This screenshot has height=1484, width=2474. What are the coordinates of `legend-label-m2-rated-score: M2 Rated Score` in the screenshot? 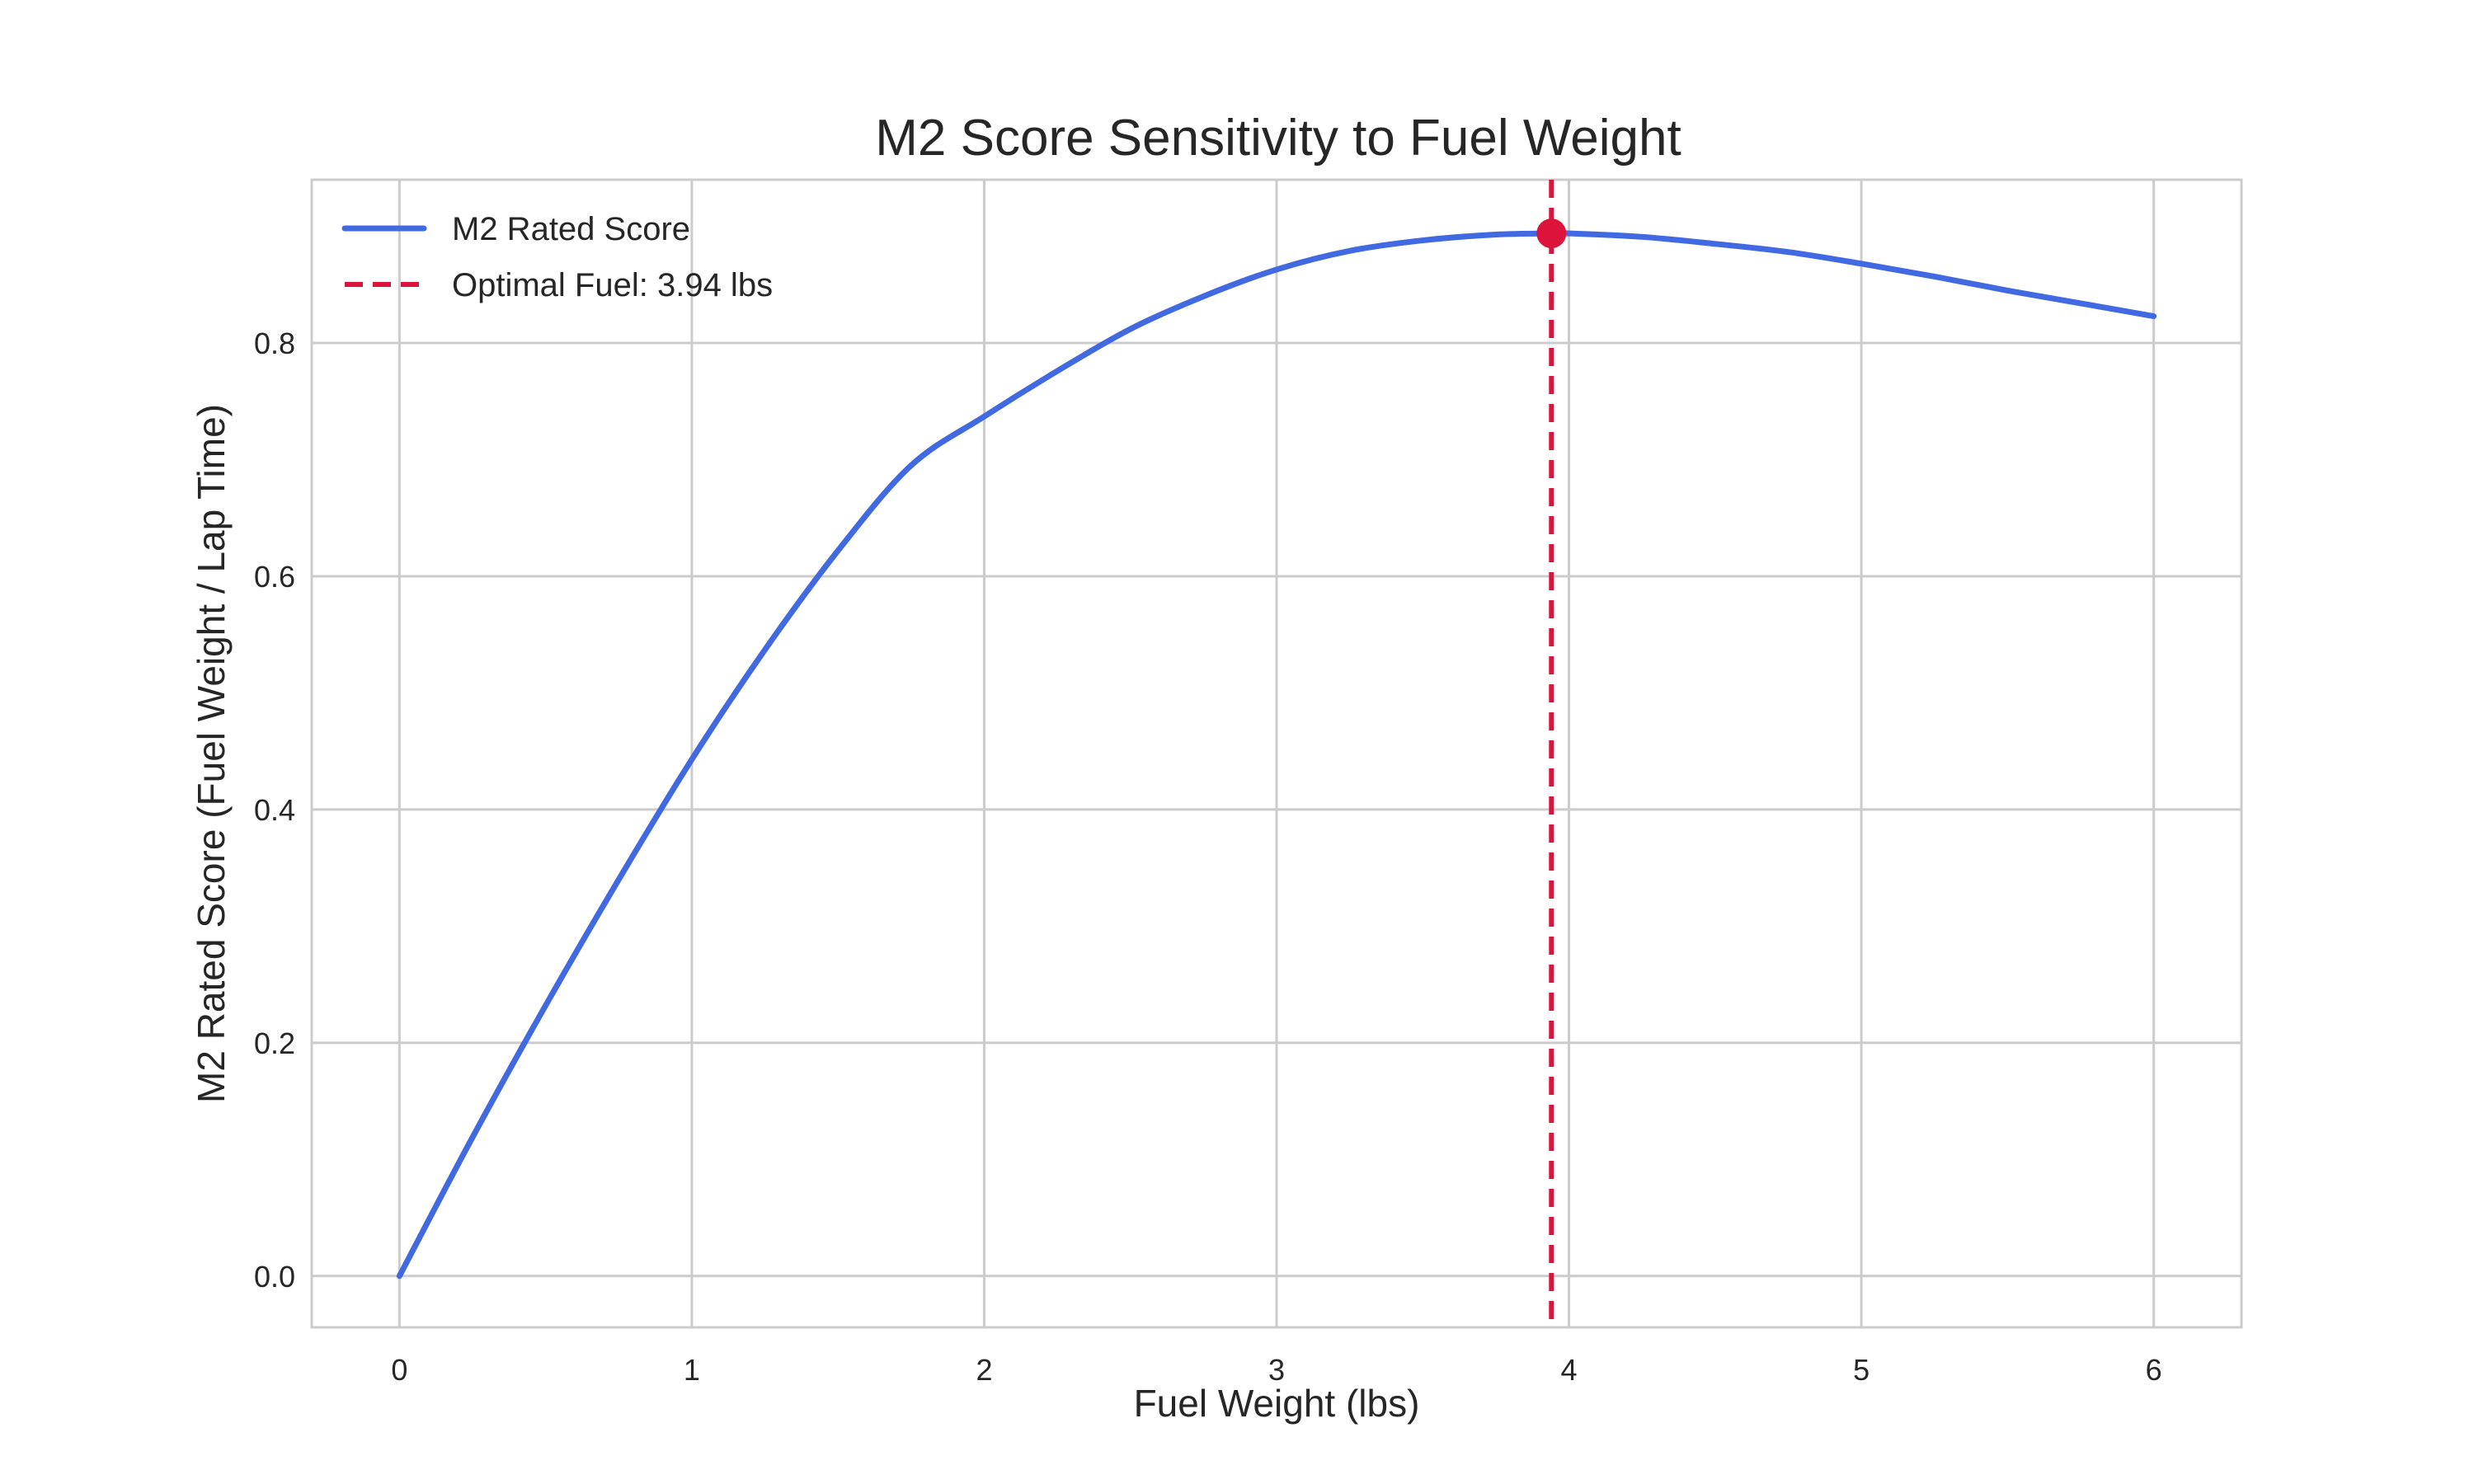 It's located at (571, 229).